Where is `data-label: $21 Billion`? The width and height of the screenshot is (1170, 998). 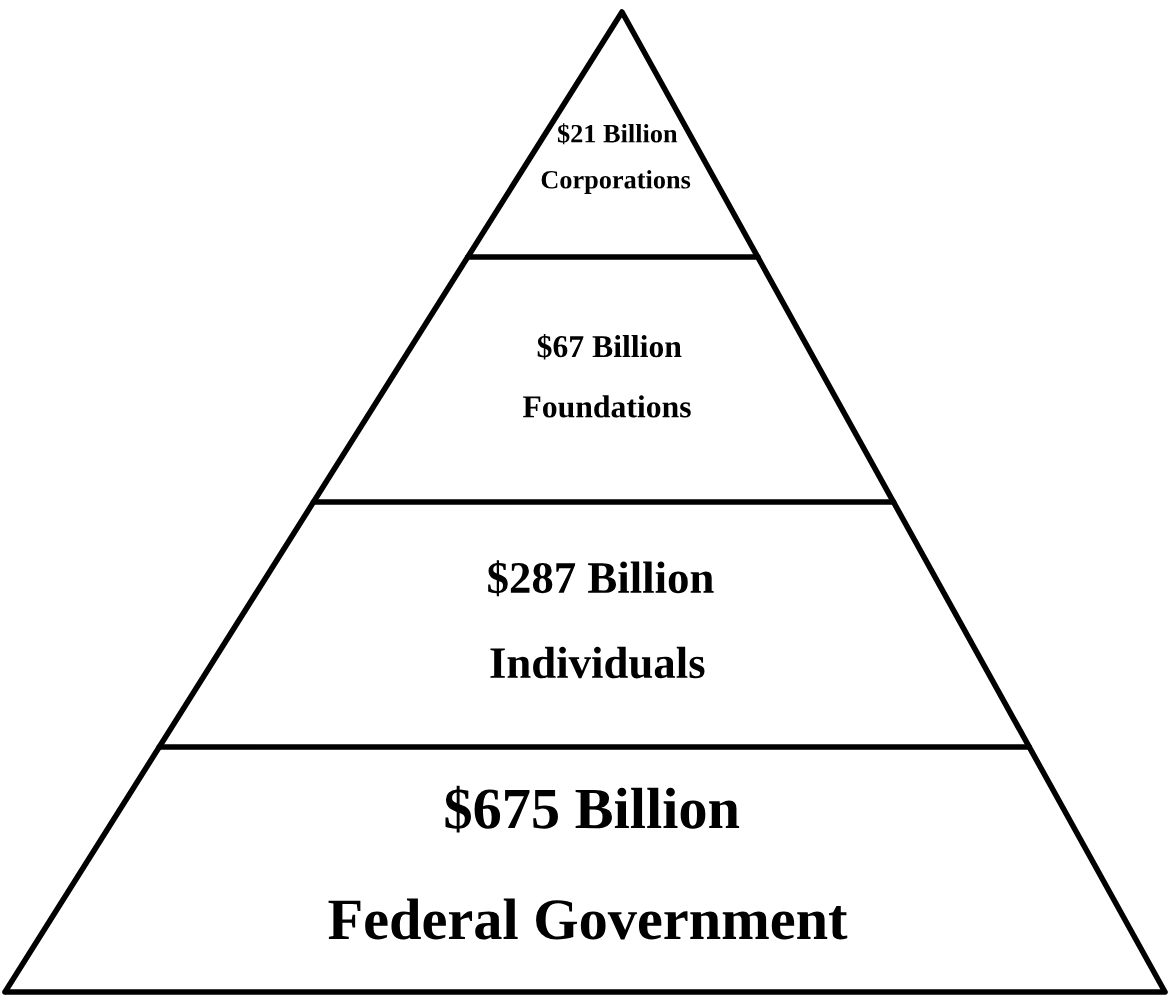
data-label: $21 Billion is located at coordinates (617, 134).